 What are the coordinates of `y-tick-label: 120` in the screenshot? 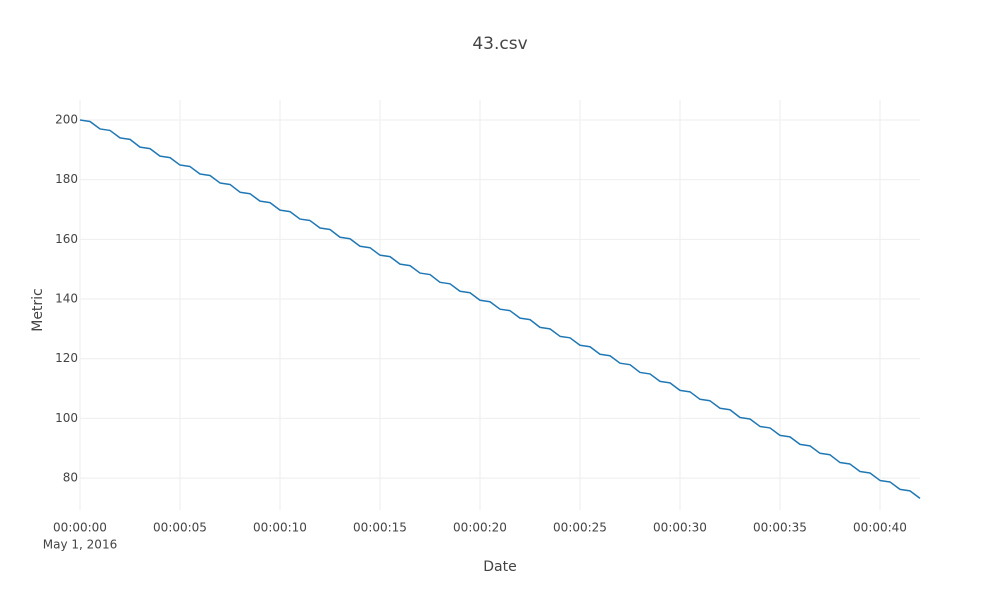 It's located at (66, 358).